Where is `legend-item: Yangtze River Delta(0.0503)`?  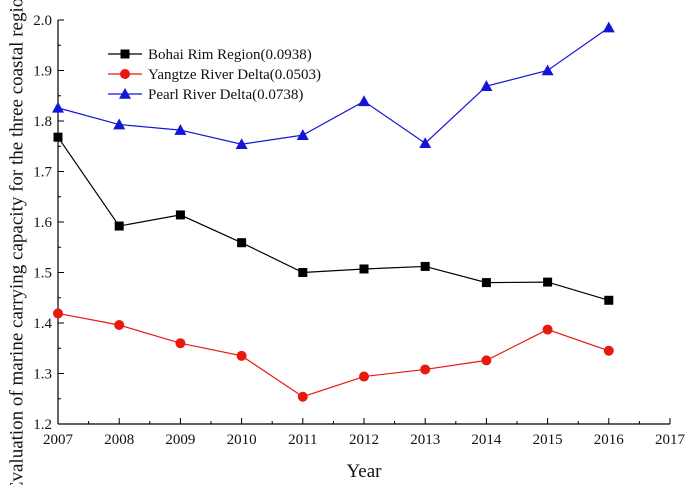
legend-item: Yangtze River Delta(0.0503) is located at coordinates (214, 75).